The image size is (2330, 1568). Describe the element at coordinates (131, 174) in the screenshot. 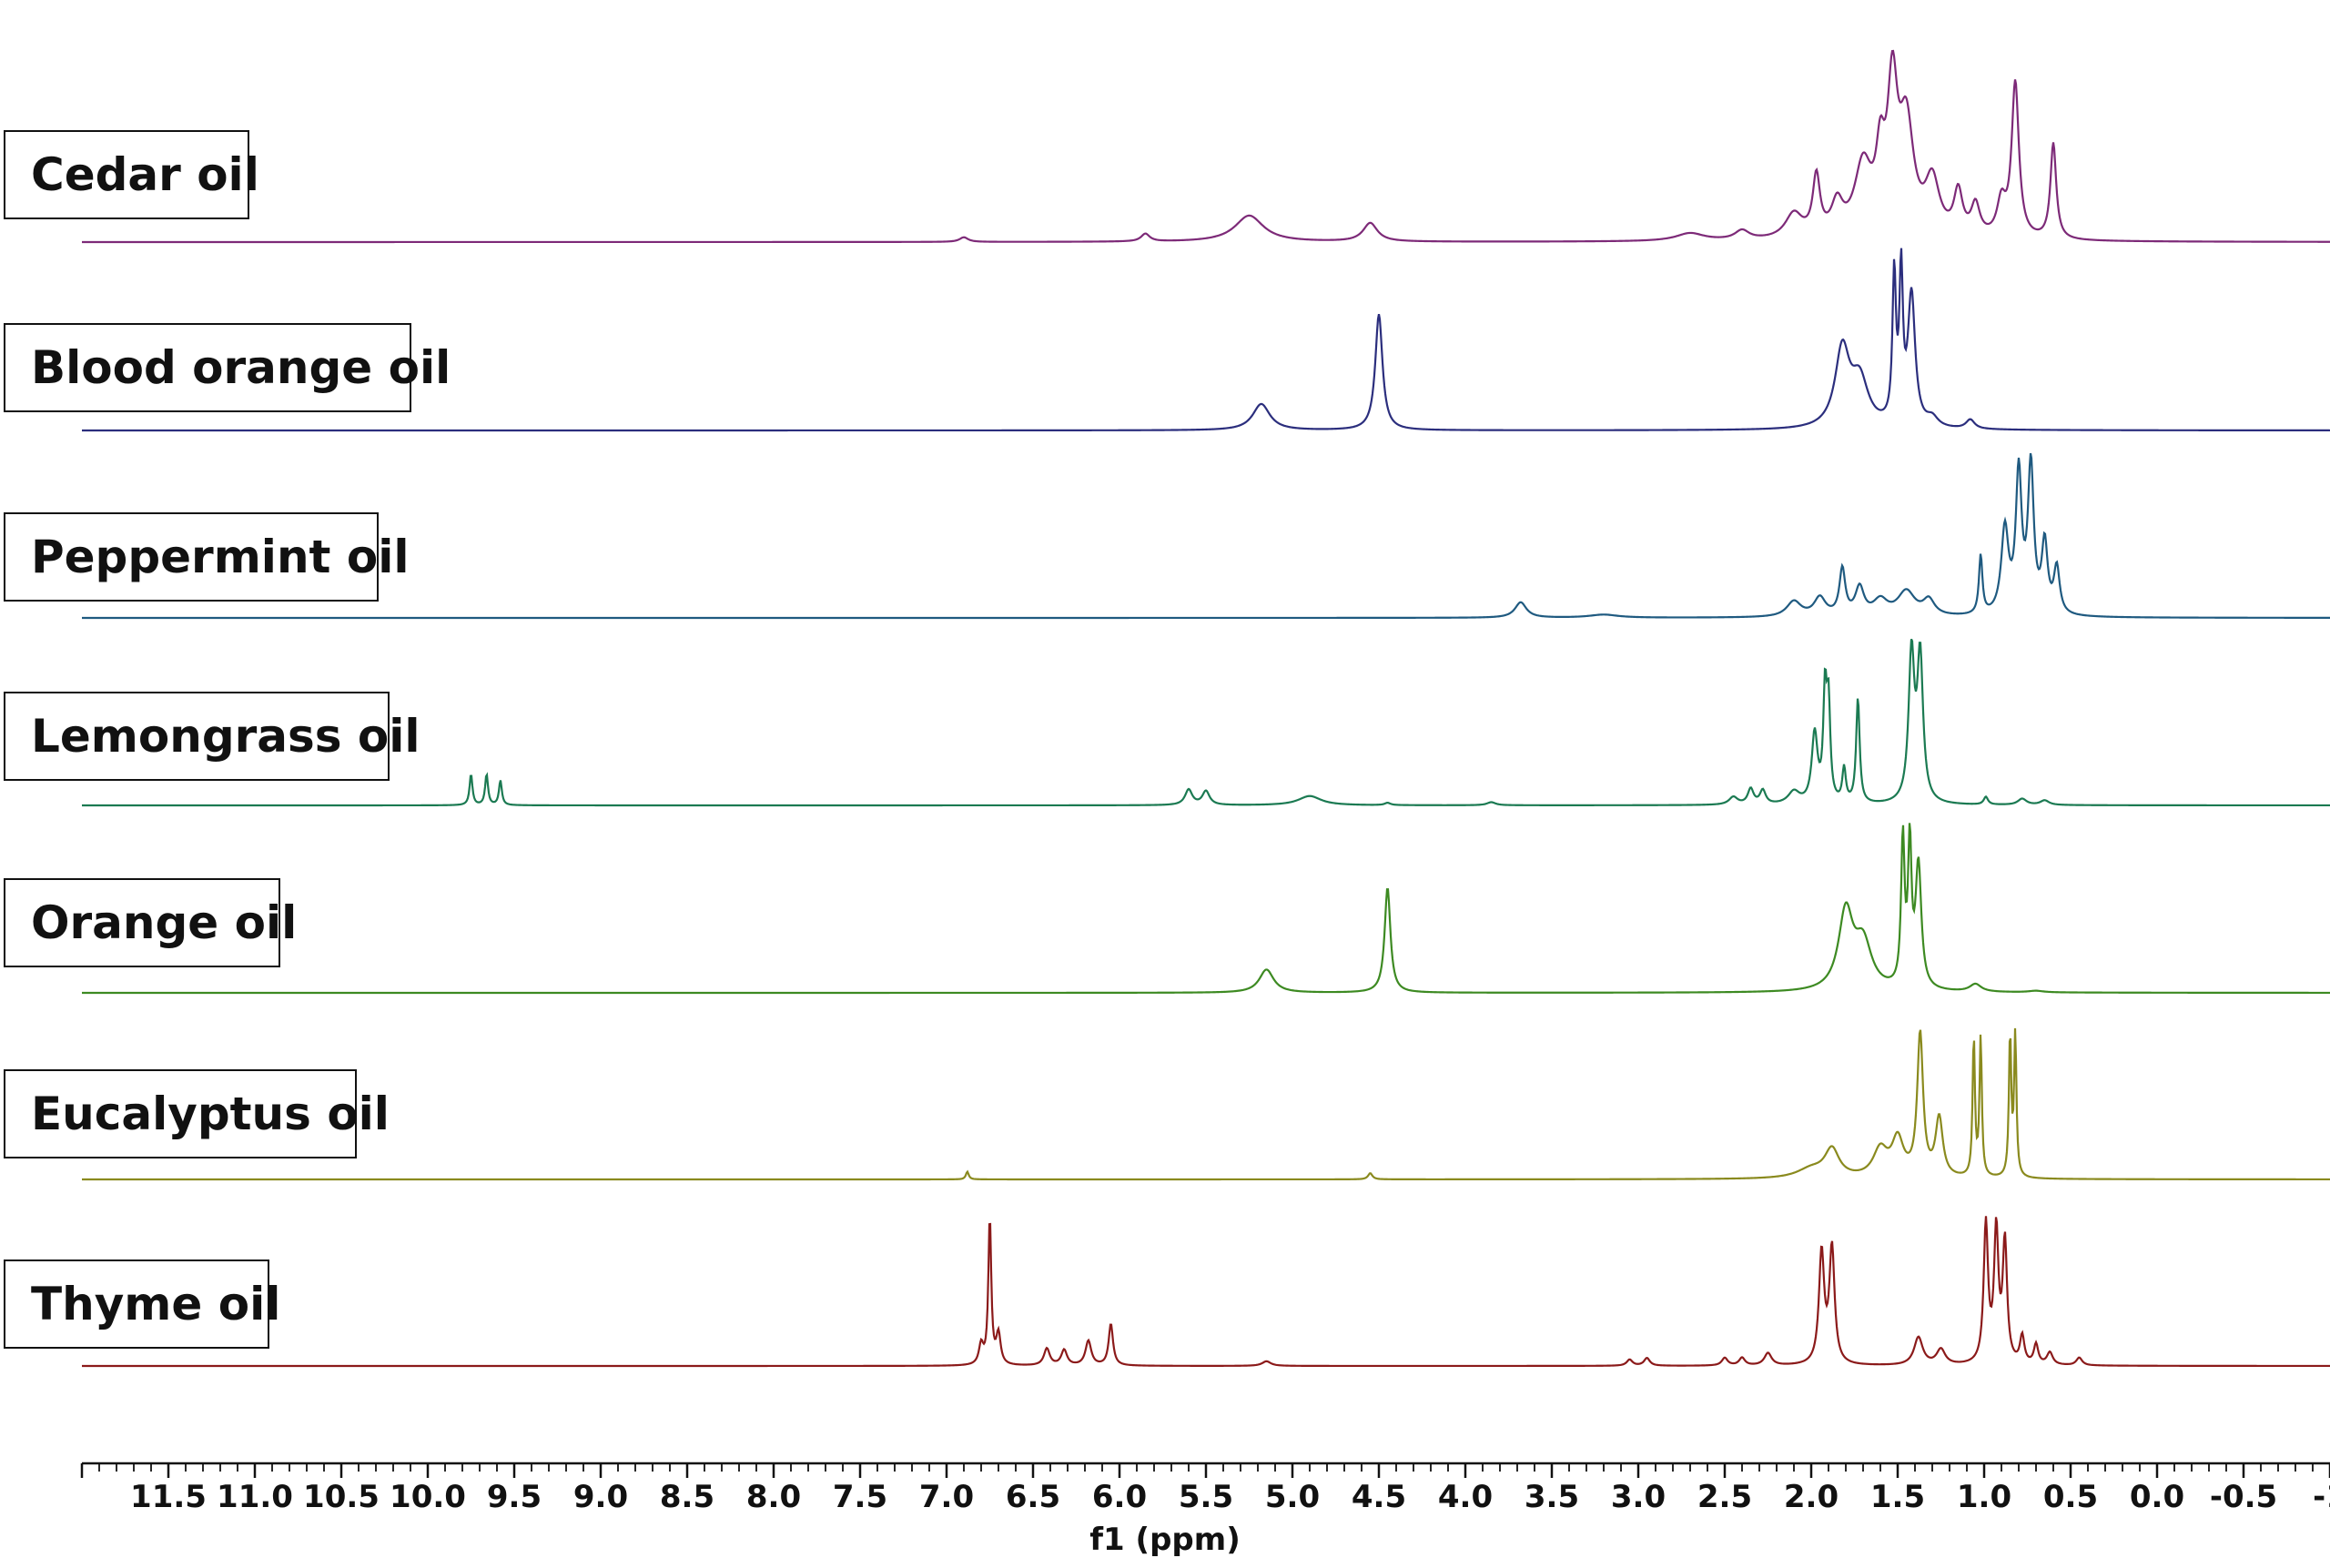

I see `spectrum-label: Cedar oil` at that location.